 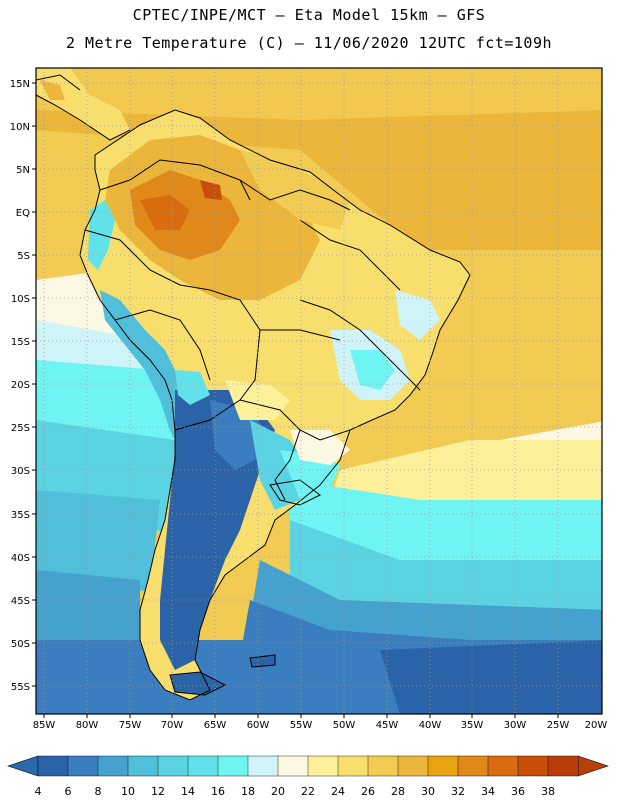 What do you see at coordinates (472, 725) in the screenshot?
I see `lon-label: 35W` at bounding box center [472, 725].